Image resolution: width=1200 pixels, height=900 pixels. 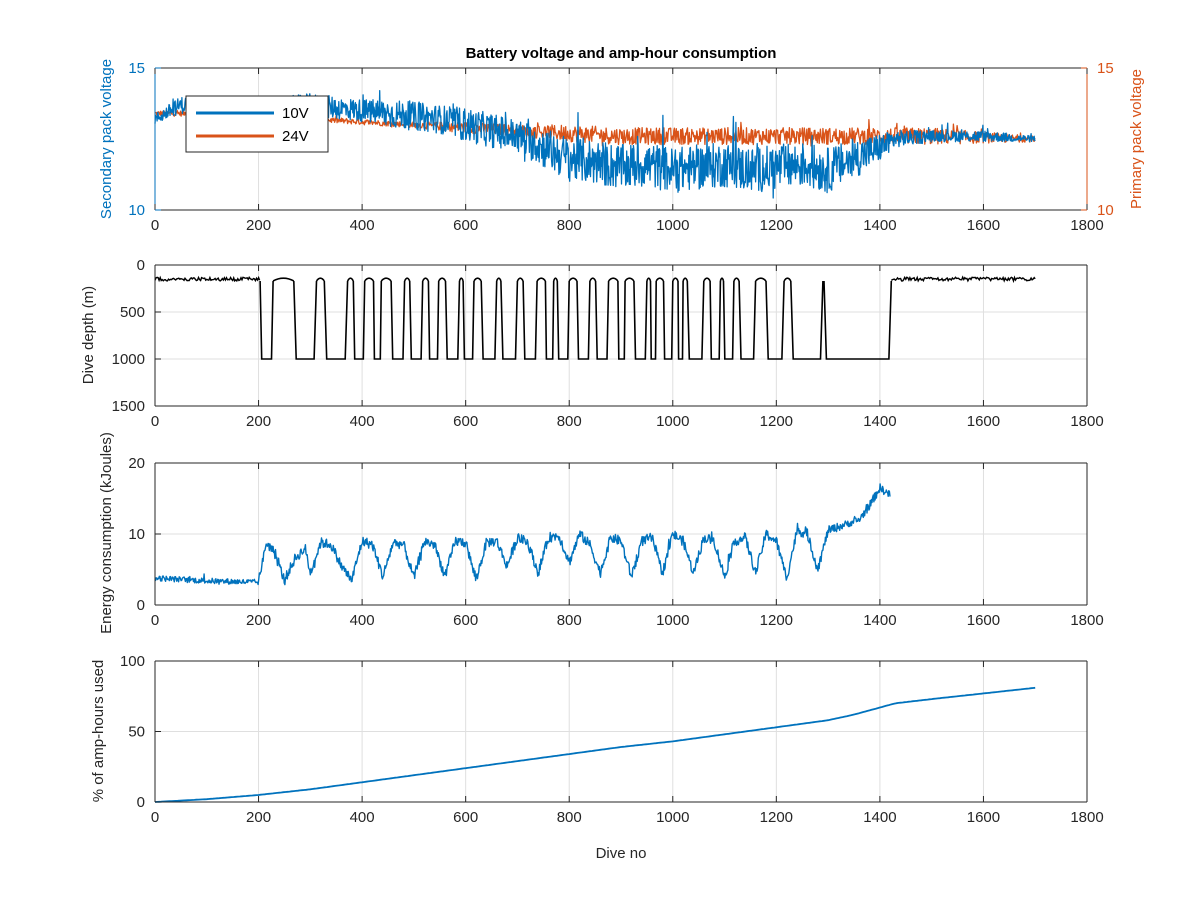 I want to click on y-axis-label: Dive depth (m), so click(x=88, y=335).